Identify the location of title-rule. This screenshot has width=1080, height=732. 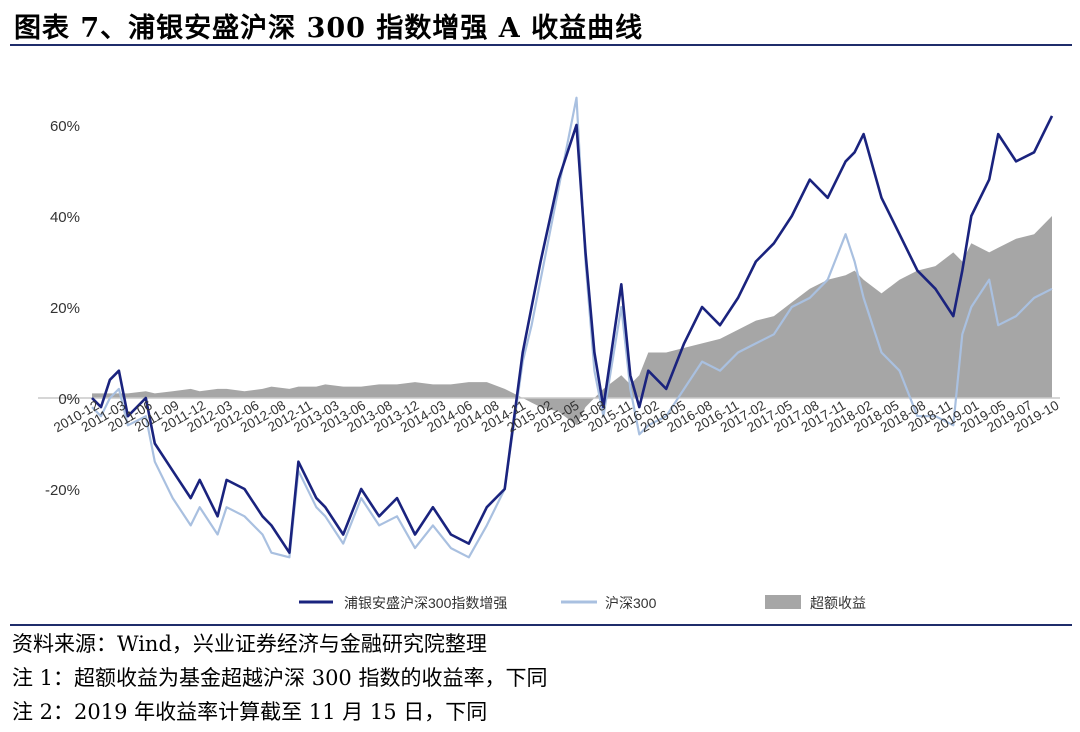
(541, 45).